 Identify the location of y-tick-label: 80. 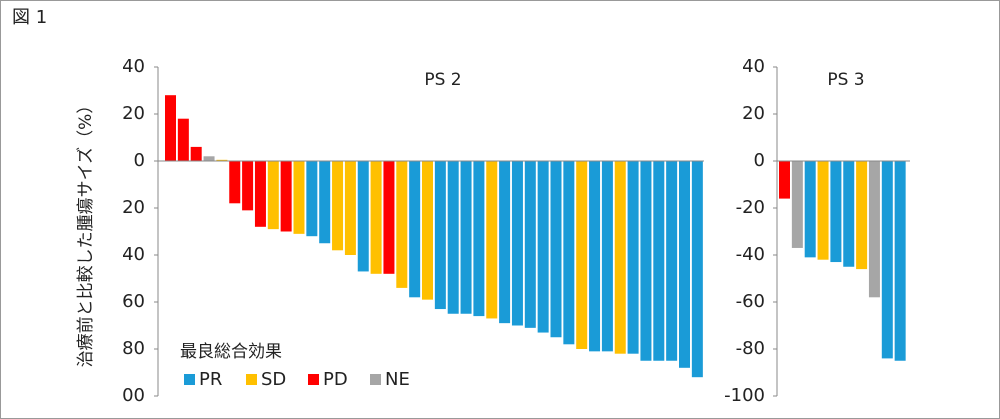
(133, 348).